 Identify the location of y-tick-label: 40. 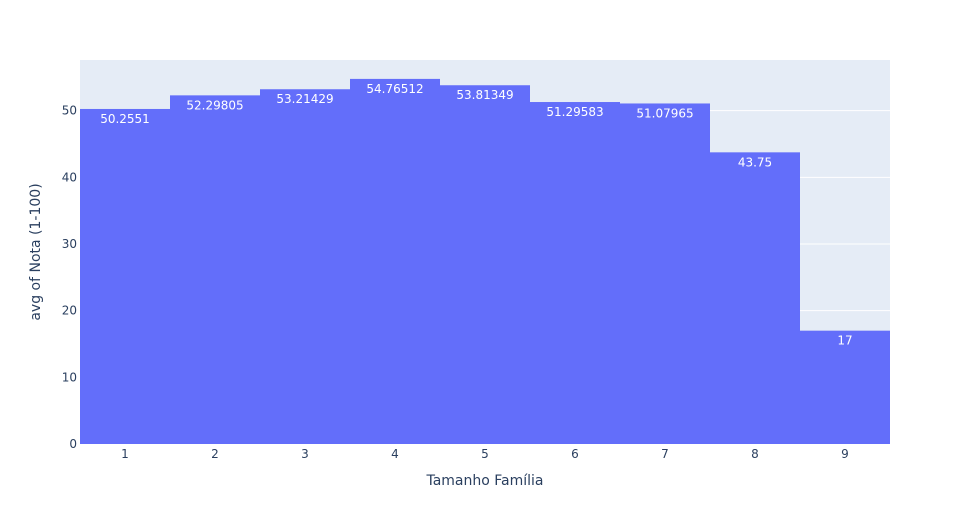
(69, 177).